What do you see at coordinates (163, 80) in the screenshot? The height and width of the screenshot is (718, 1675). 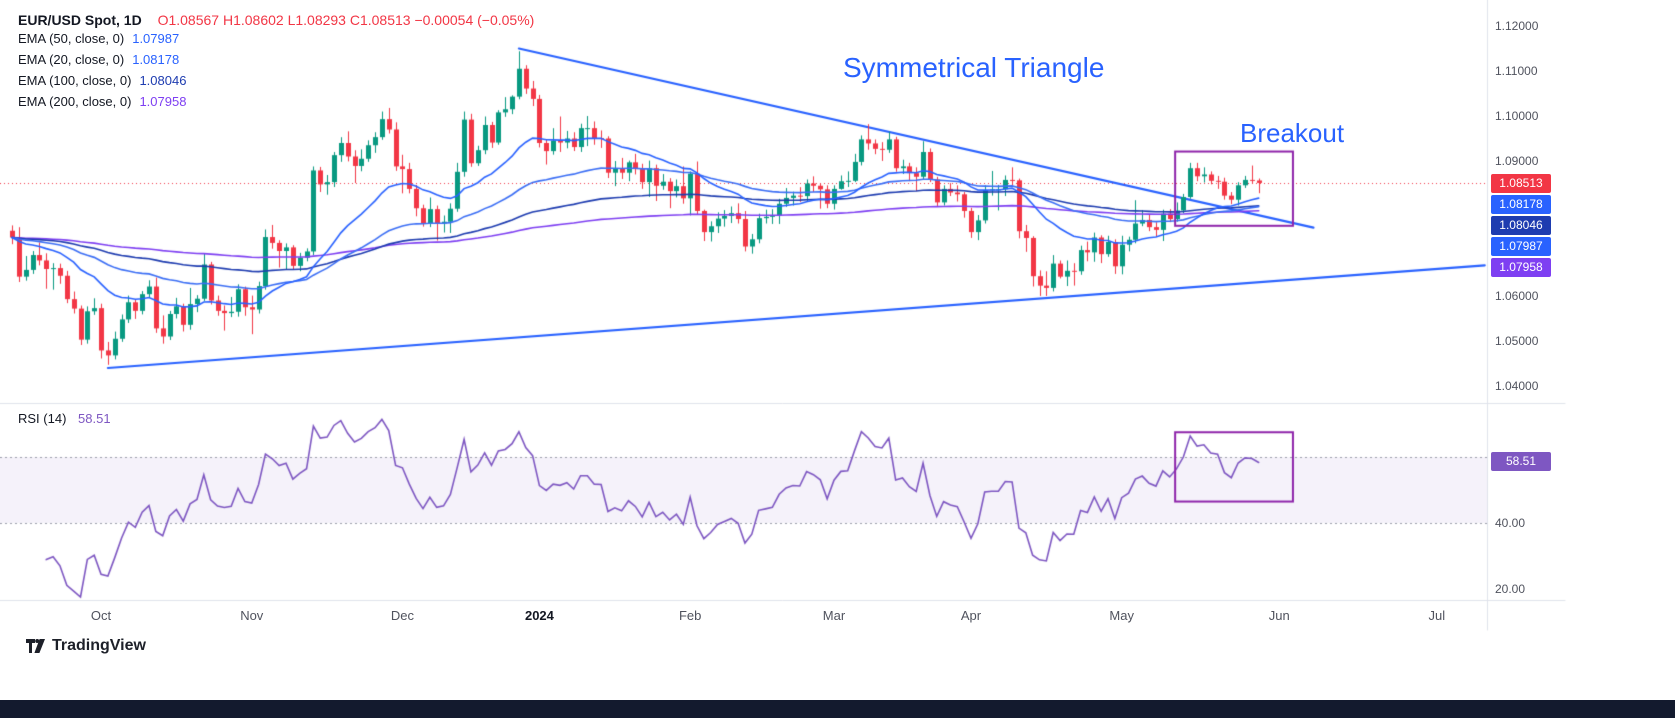 I see `indicator-value: 1.08046` at bounding box center [163, 80].